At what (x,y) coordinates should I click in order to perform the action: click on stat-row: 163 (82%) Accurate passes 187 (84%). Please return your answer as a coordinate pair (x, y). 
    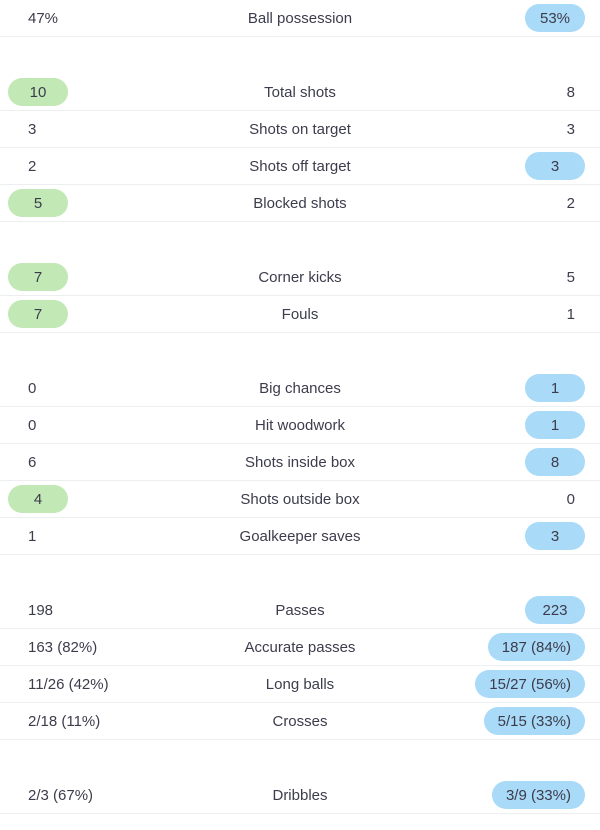
    Looking at the image, I should click on (300, 647).